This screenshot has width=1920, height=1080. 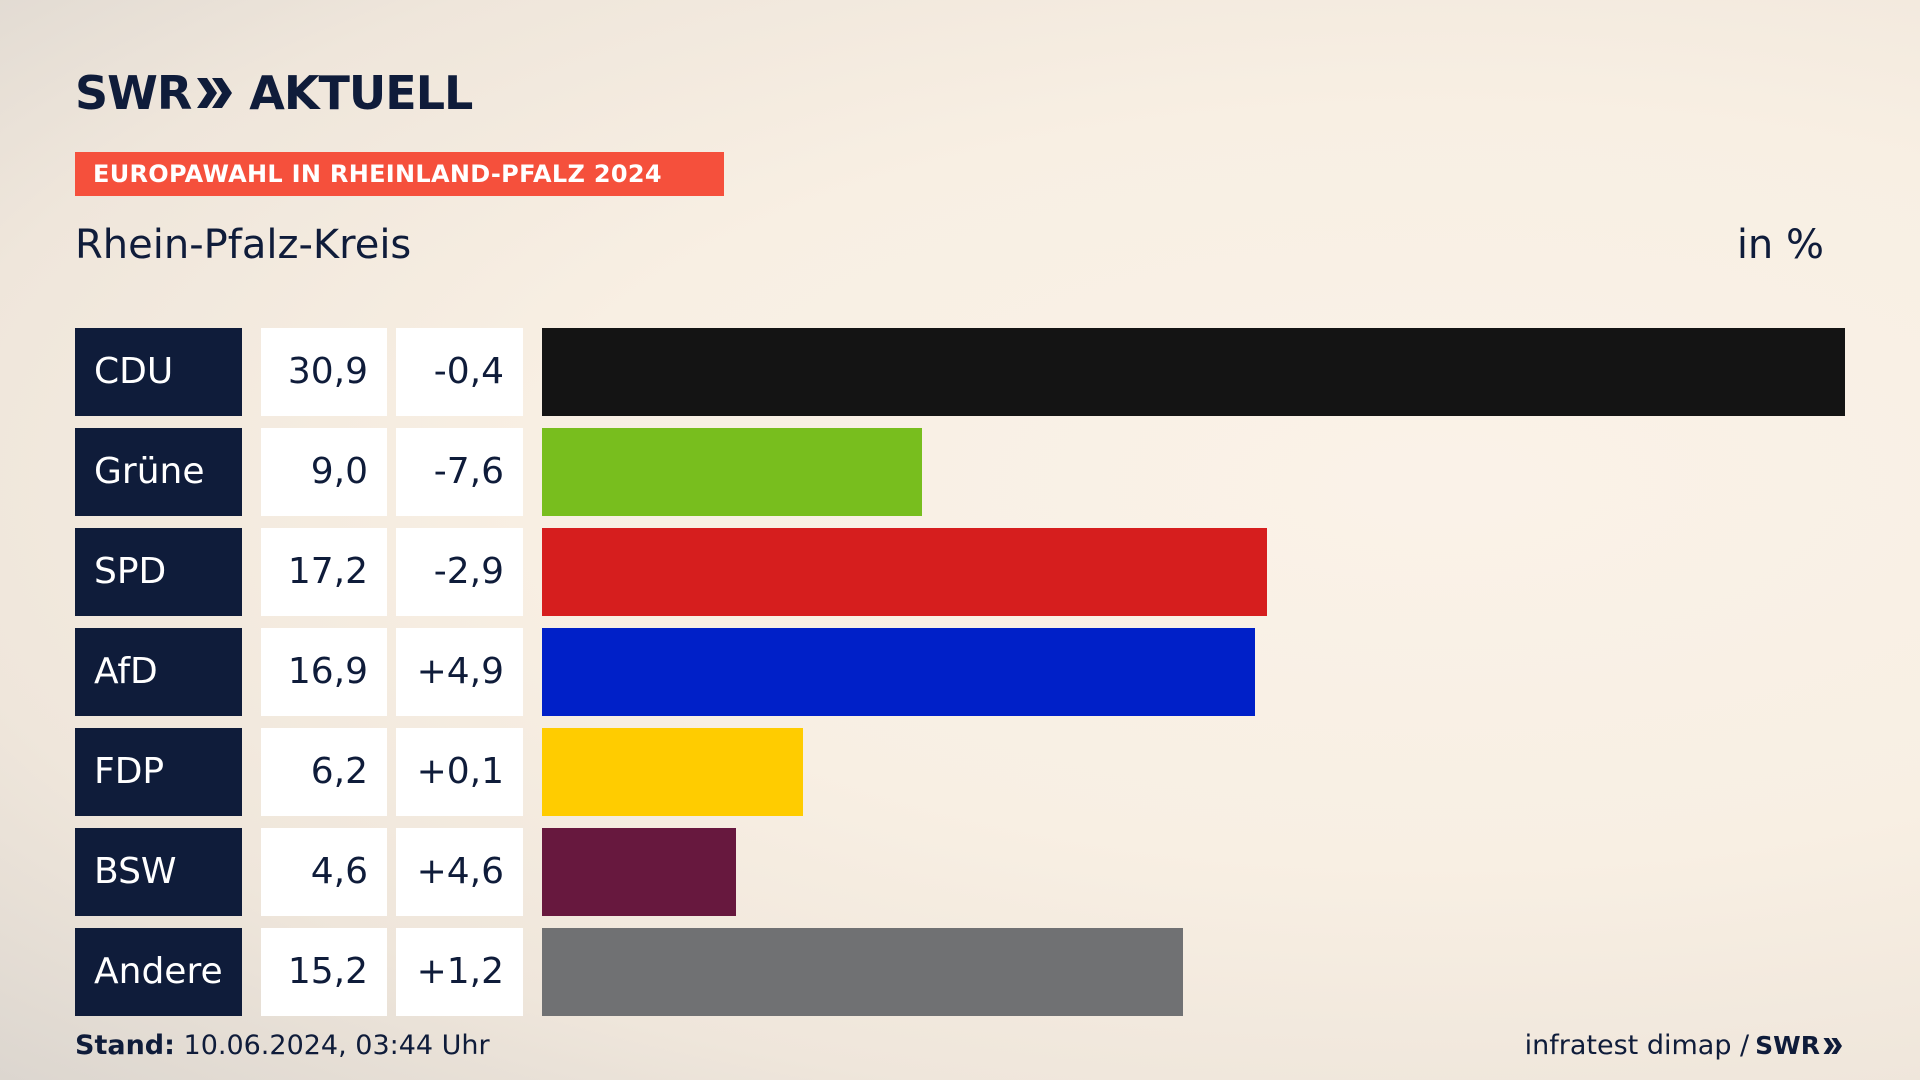 What do you see at coordinates (158, 972) in the screenshot?
I see `party-label: Andere` at bounding box center [158, 972].